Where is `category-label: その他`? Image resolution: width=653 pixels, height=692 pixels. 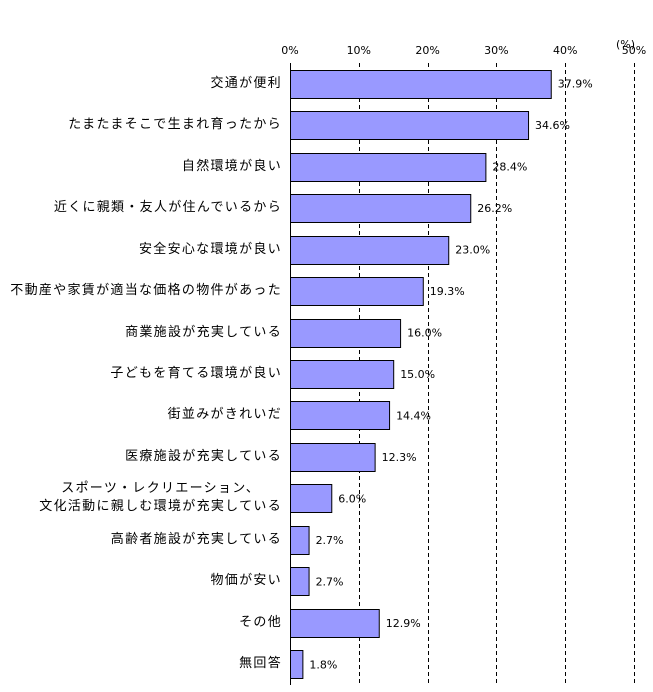 category-label: その他 is located at coordinates (260, 622).